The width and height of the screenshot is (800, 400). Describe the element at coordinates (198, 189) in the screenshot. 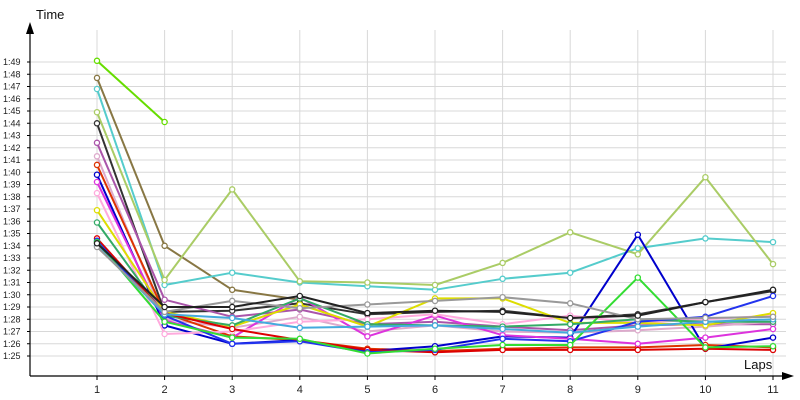

I see `series-line` at that location.